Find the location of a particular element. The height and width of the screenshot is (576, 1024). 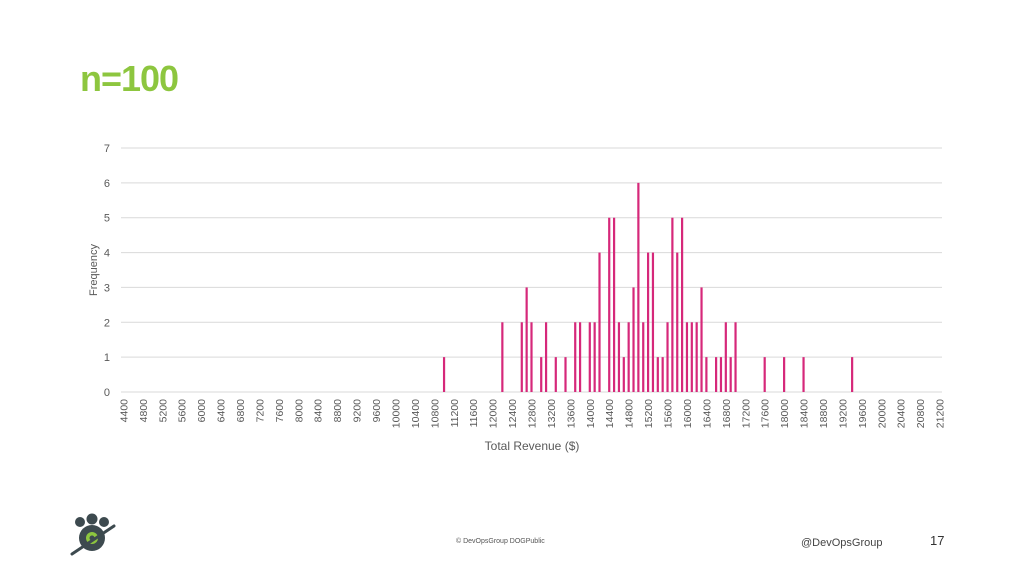

x-axis-label: Total Revenue ($) is located at coordinates (532, 446).